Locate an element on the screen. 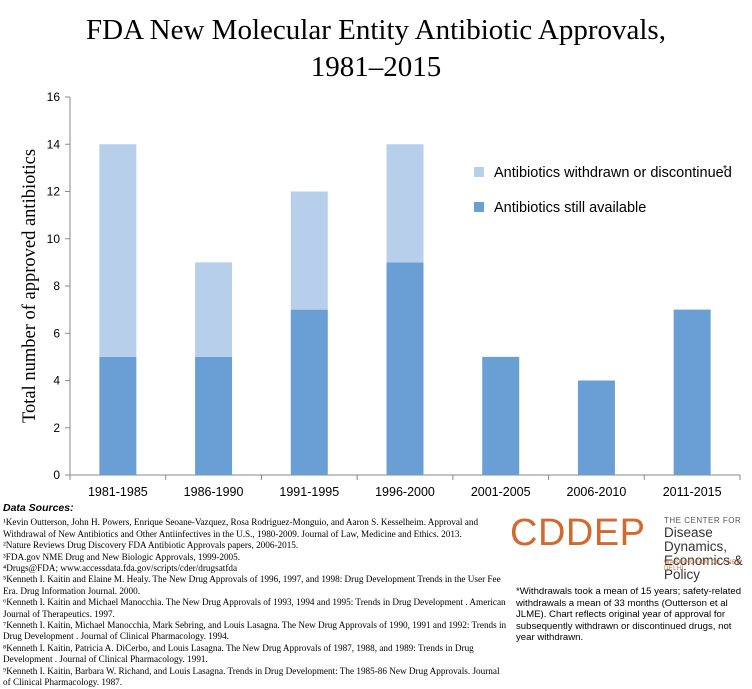 Image resolution: width=752 pixels, height=689 pixels. y-tick-label: 10 is located at coordinates (54, 239).